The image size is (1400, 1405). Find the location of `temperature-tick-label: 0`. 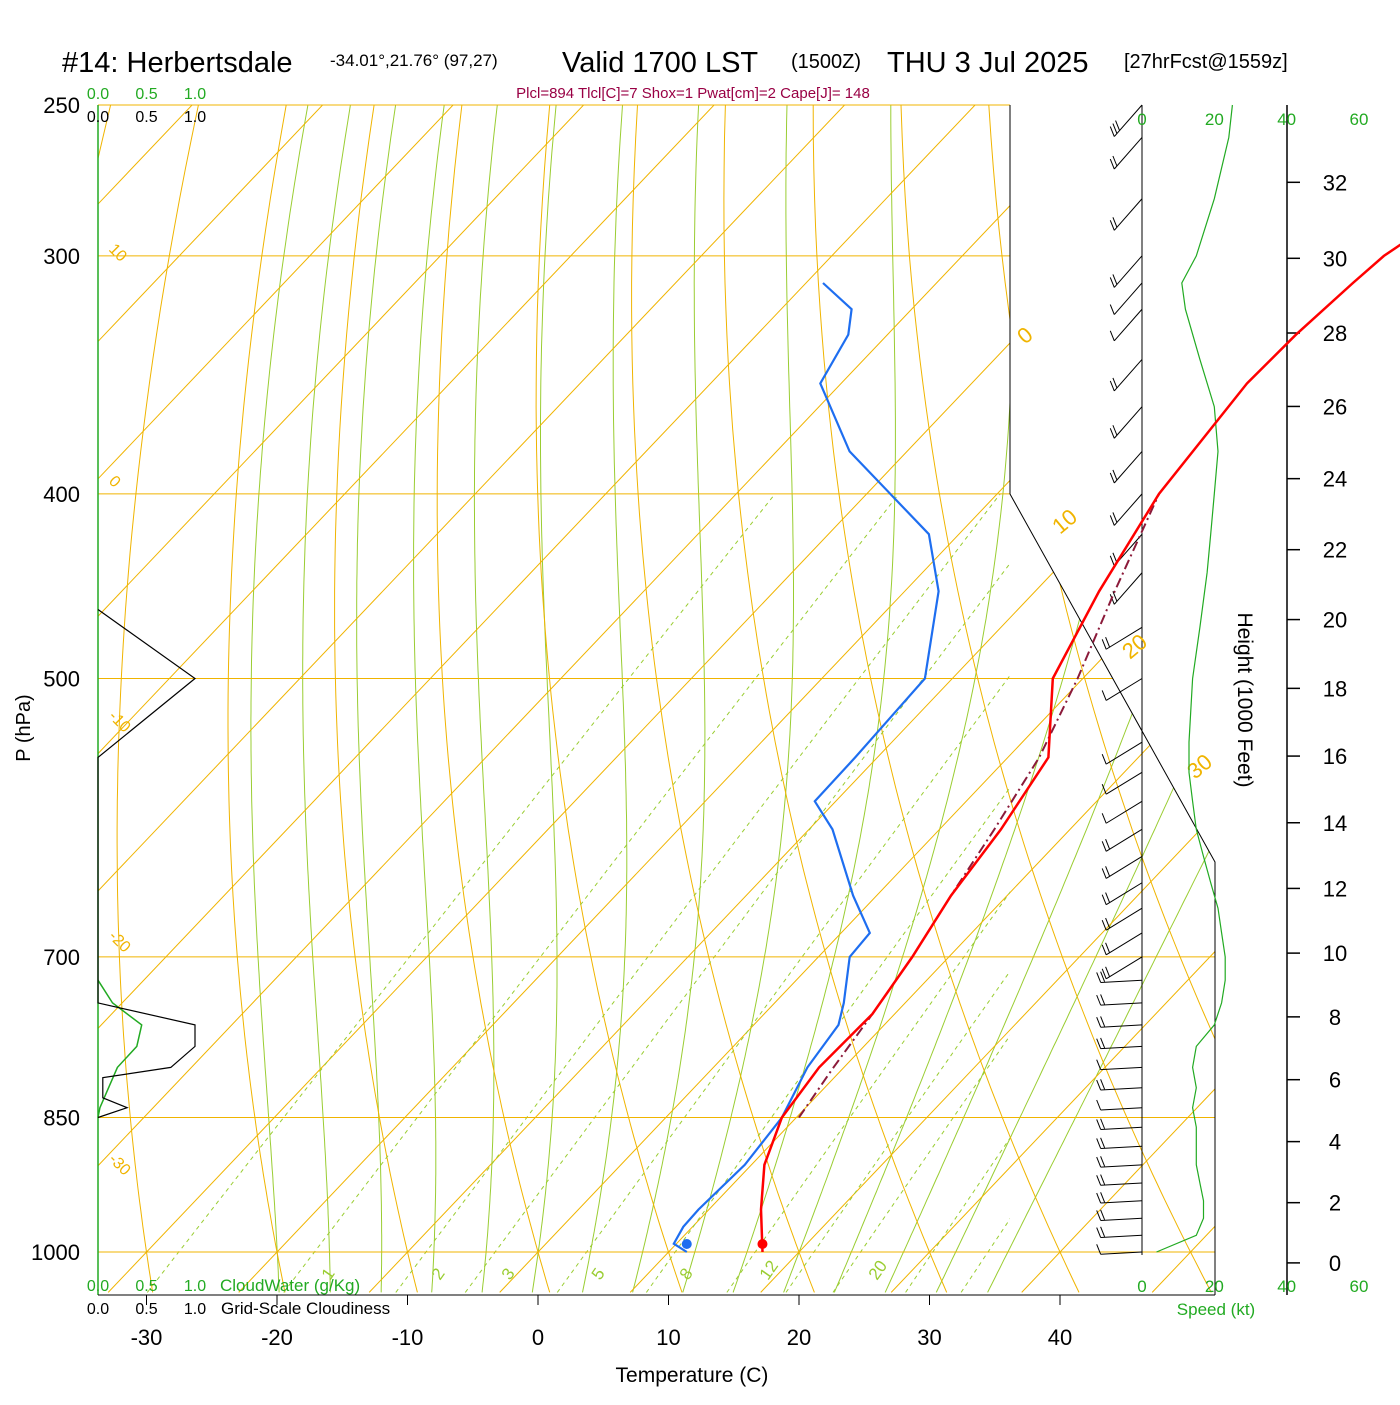

temperature-tick-label: 0 is located at coordinates (538, 1337).